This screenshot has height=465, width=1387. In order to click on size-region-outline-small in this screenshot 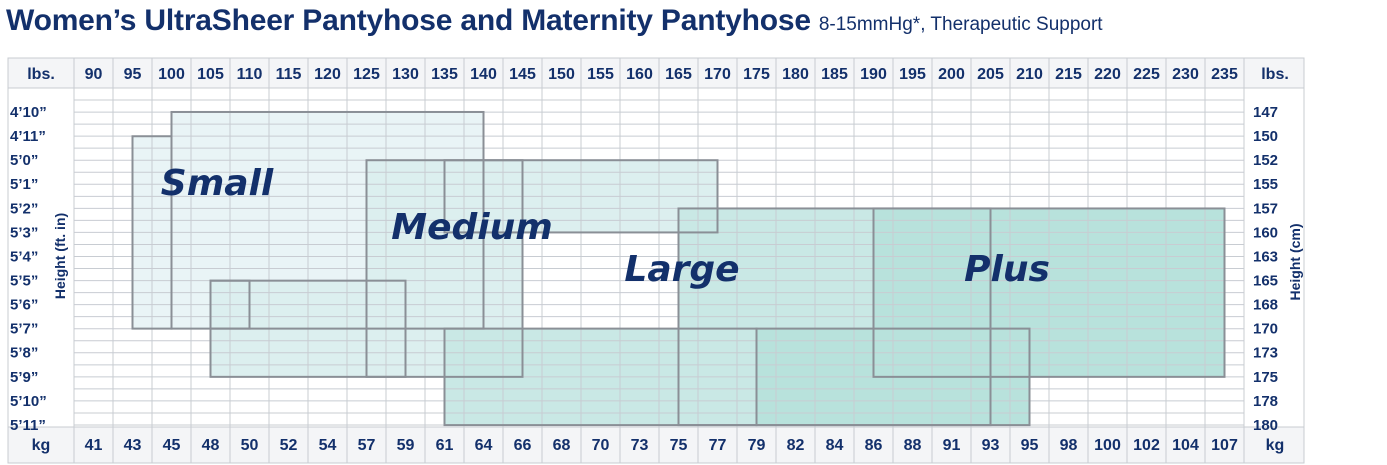, I will do `click(327, 220)`.